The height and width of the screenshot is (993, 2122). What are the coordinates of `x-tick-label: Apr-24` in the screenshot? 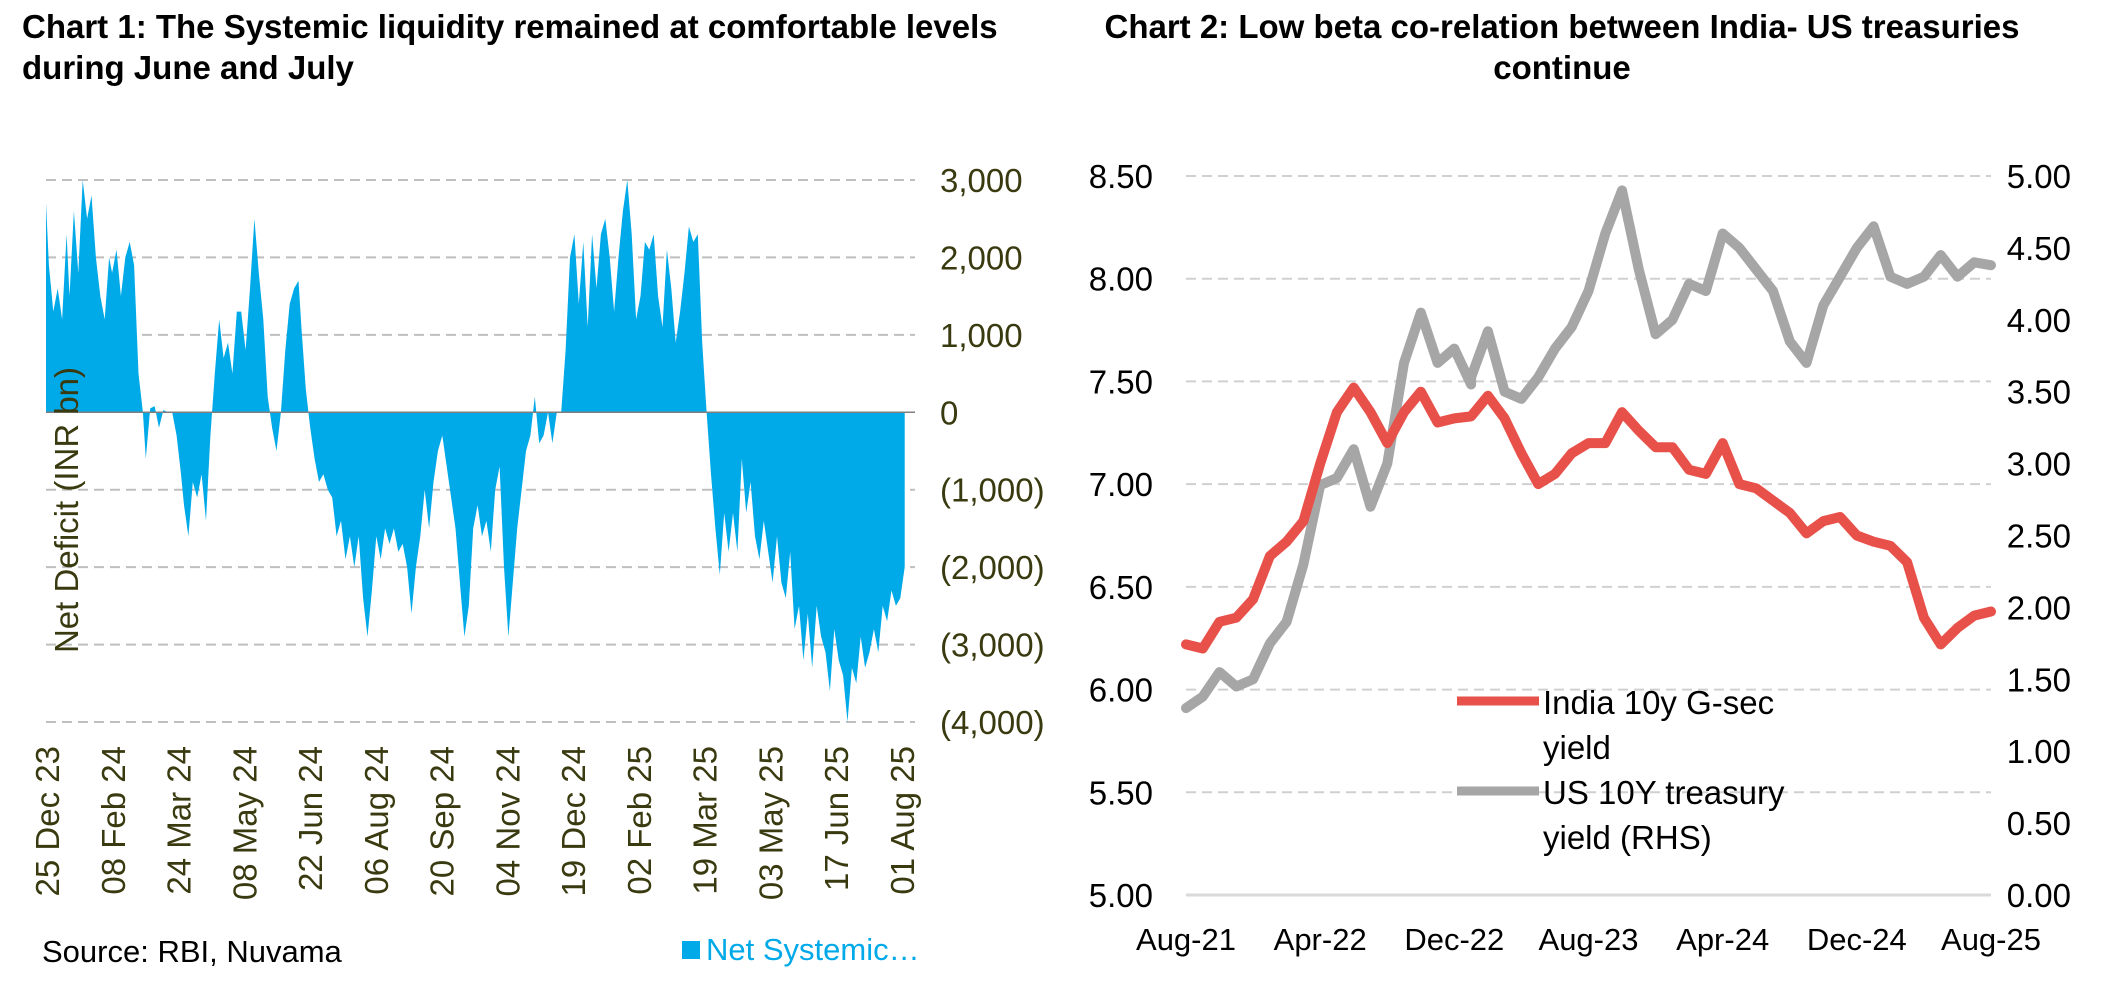 It's located at (1722, 939).